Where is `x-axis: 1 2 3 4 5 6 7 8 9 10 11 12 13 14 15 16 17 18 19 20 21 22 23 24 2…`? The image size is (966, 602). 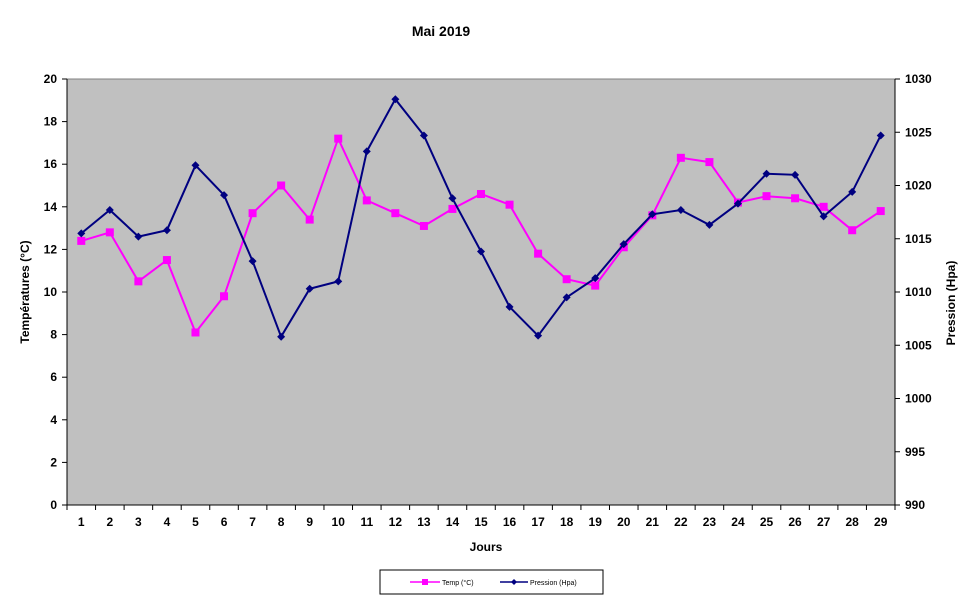 x-axis: 1 2 3 4 5 6 7 8 9 10 11 12 13 14 15 16 17 18 19 20 21 22 23 24 2… is located at coordinates (481, 516).